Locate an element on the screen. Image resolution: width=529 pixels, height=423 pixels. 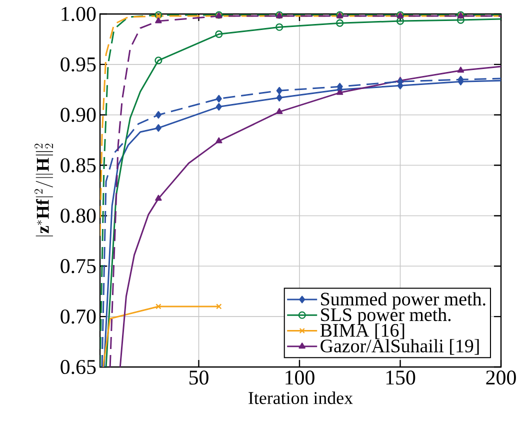
y-tick-label: 0.80 is located at coordinates (78, 215).